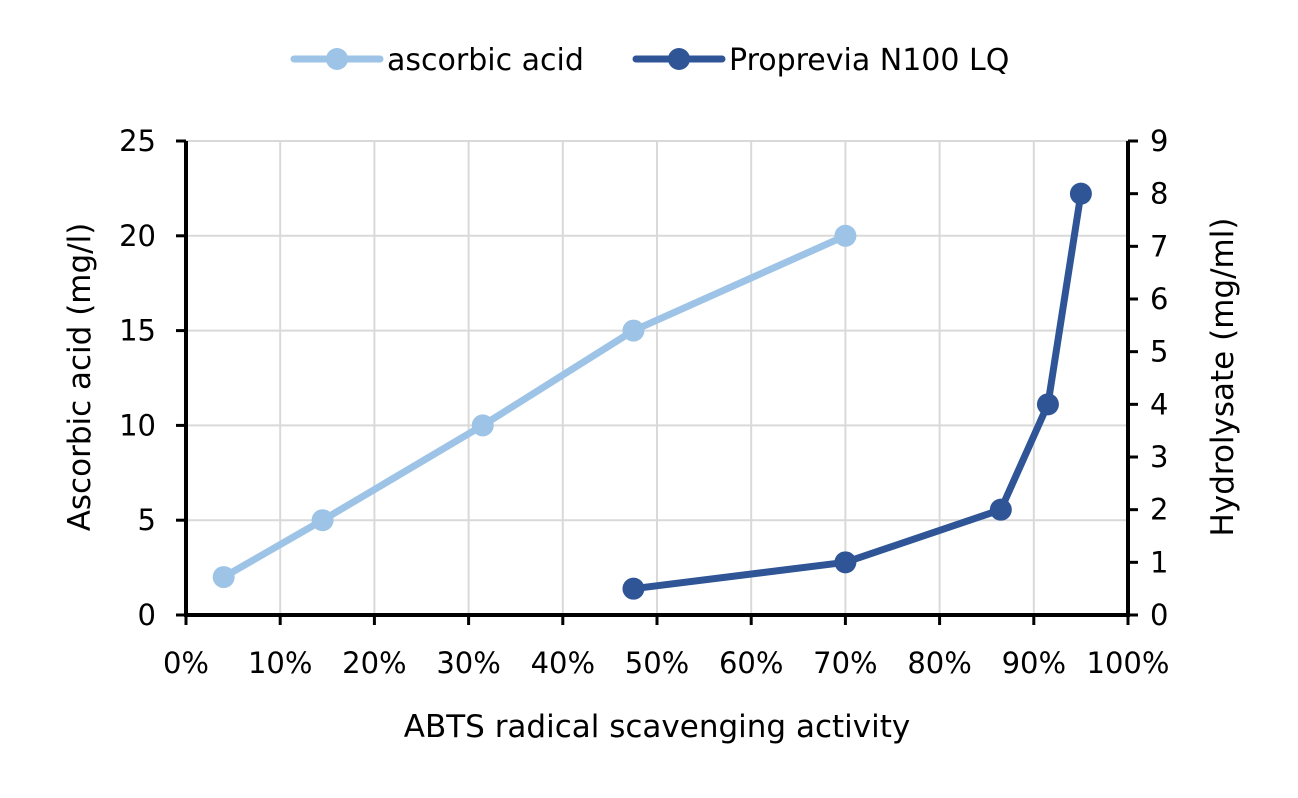 The width and height of the screenshot is (1298, 798). Describe the element at coordinates (1159, 246) in the screenshot. I see `y-right-tick-label: 7` at that location.